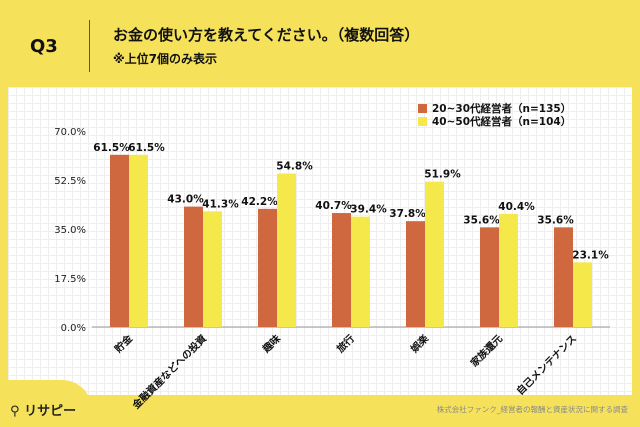 The height and width of the screenshot is (427, 640). What do you see at coordinates (333, 206) in the screenshot?
I see `data-label: 40.7%` at bounding box center [333, 206].